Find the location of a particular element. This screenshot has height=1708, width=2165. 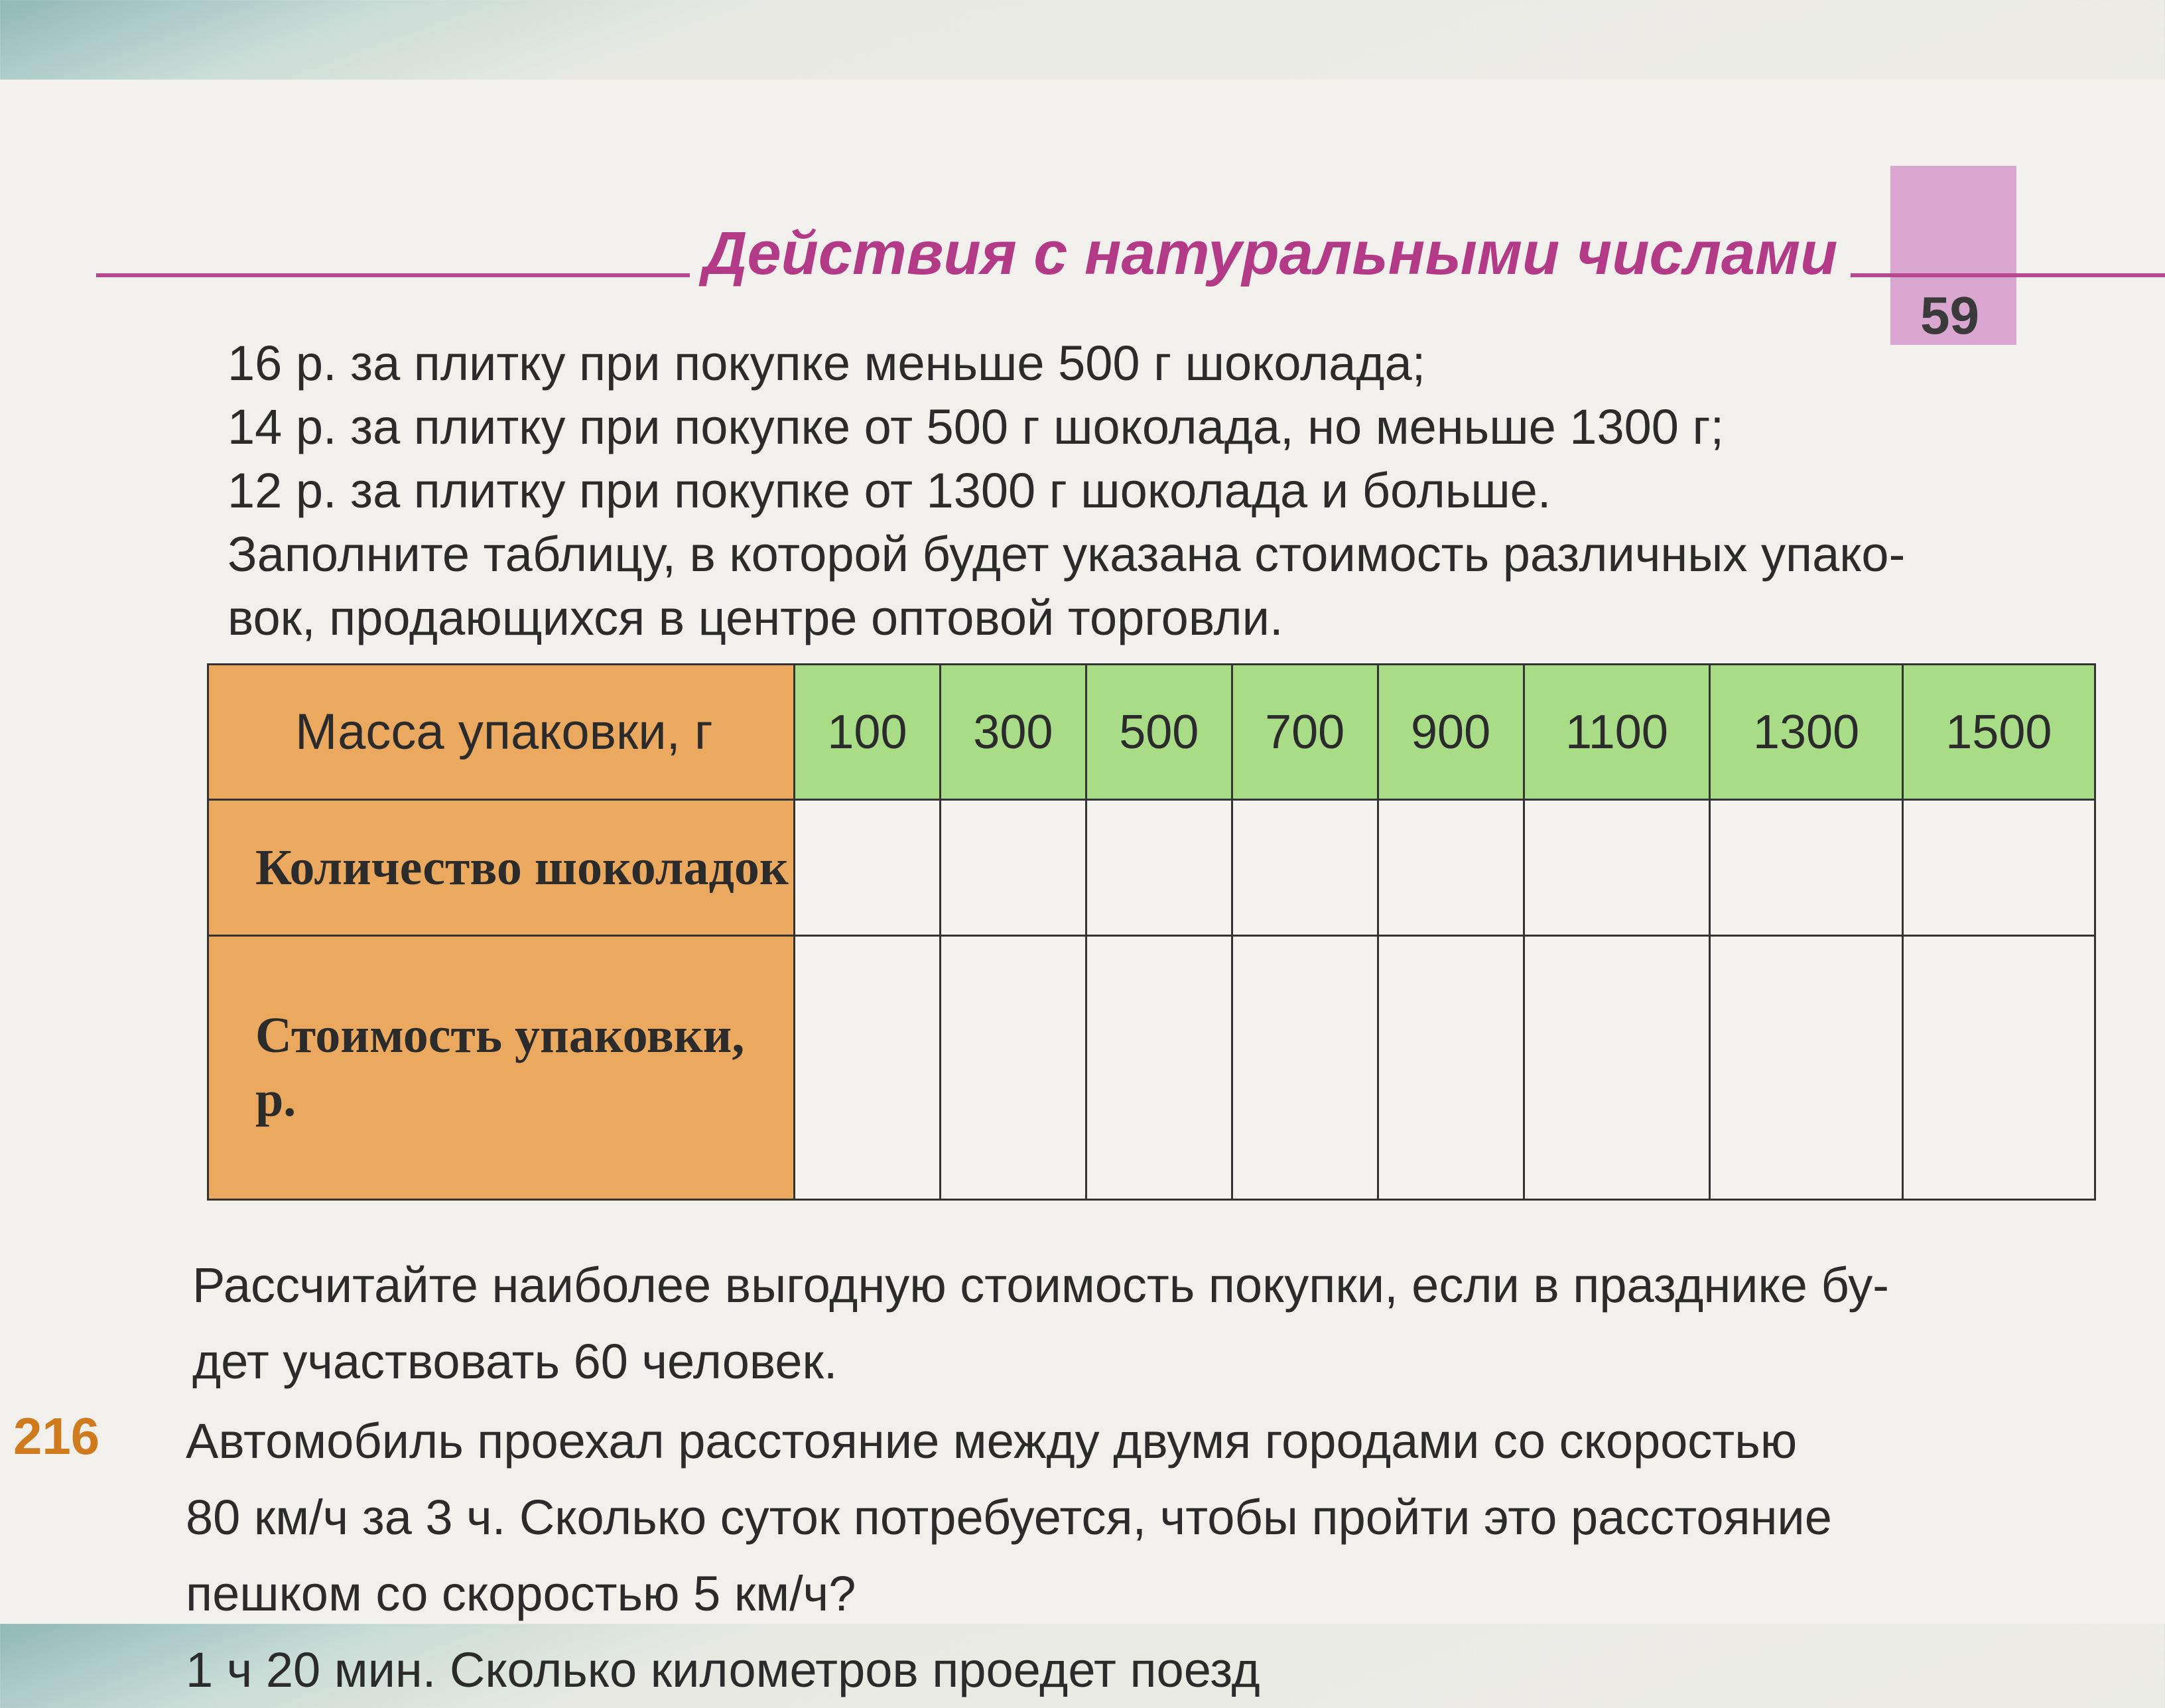

header-cell: 500 is located at coordinates (1158, 732).